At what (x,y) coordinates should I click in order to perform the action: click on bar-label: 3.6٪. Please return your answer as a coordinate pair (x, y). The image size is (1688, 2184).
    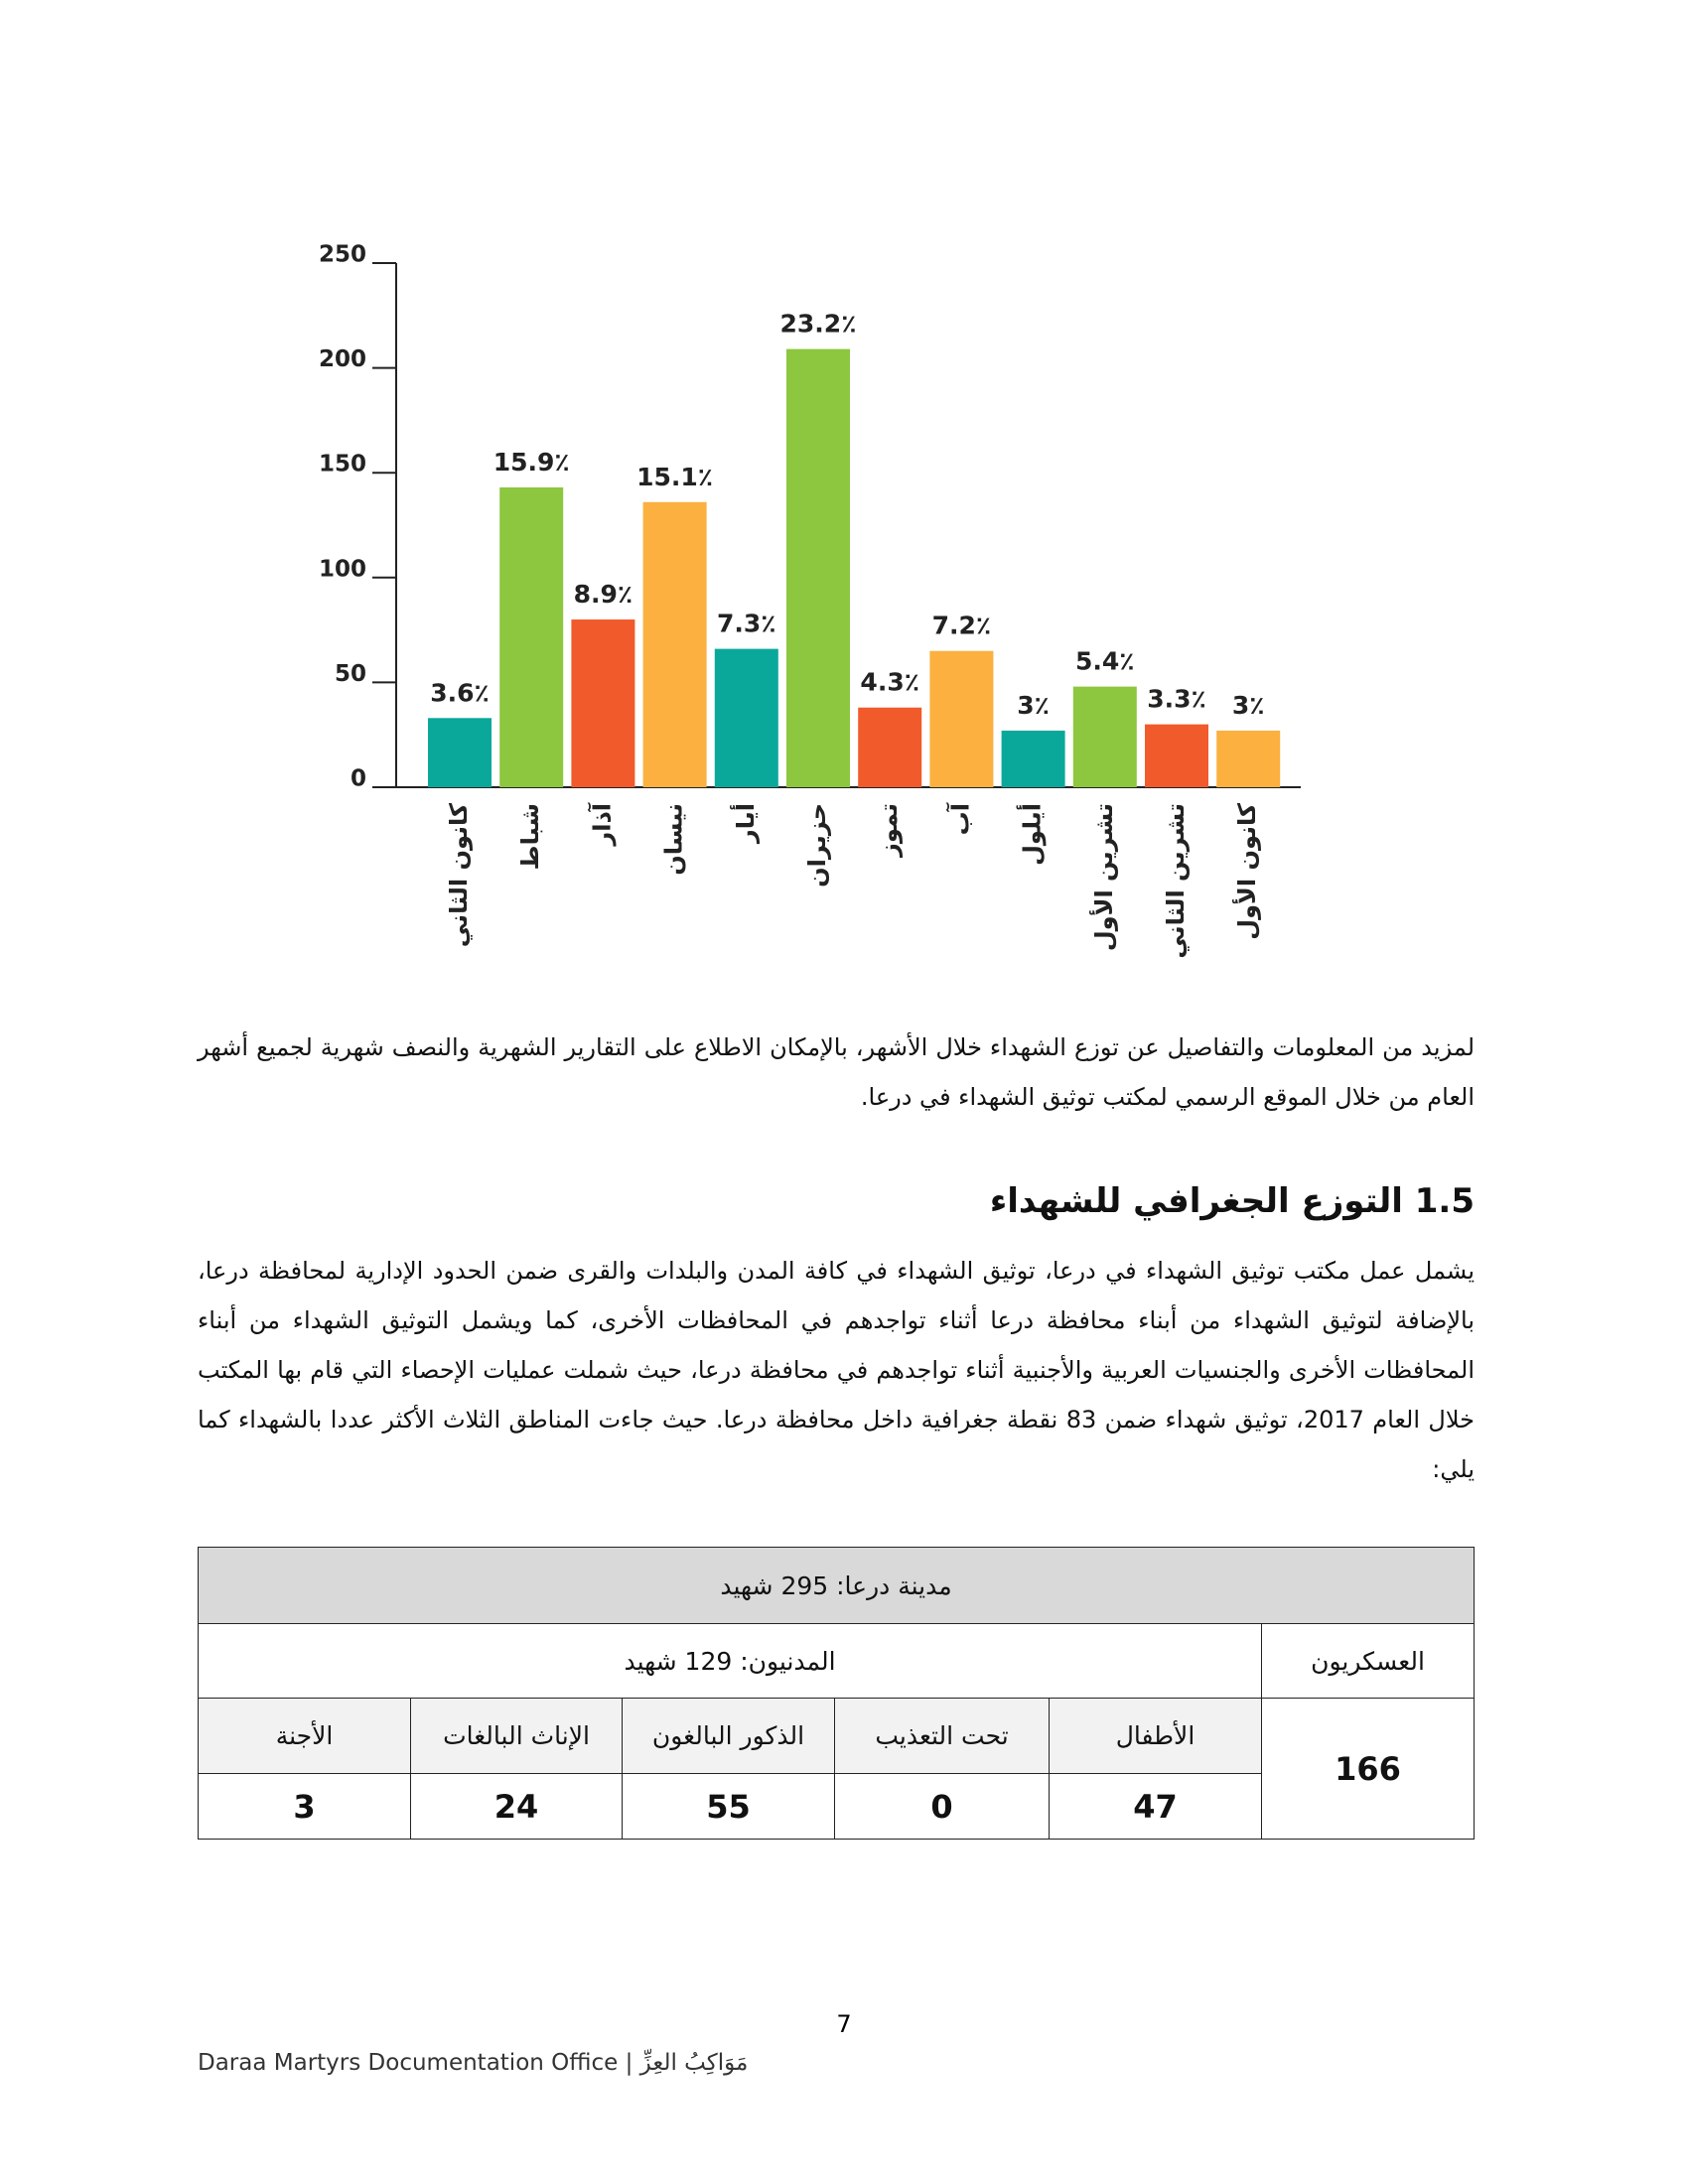
    Looking at the image, I should click on (460, 692).